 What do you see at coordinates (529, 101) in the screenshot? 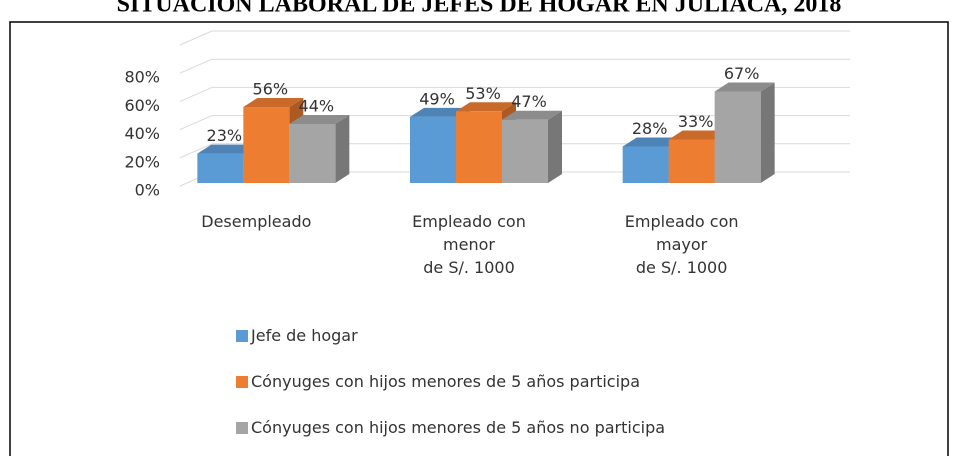
I see `data-label: 47%` at bounding box center [529, 101].